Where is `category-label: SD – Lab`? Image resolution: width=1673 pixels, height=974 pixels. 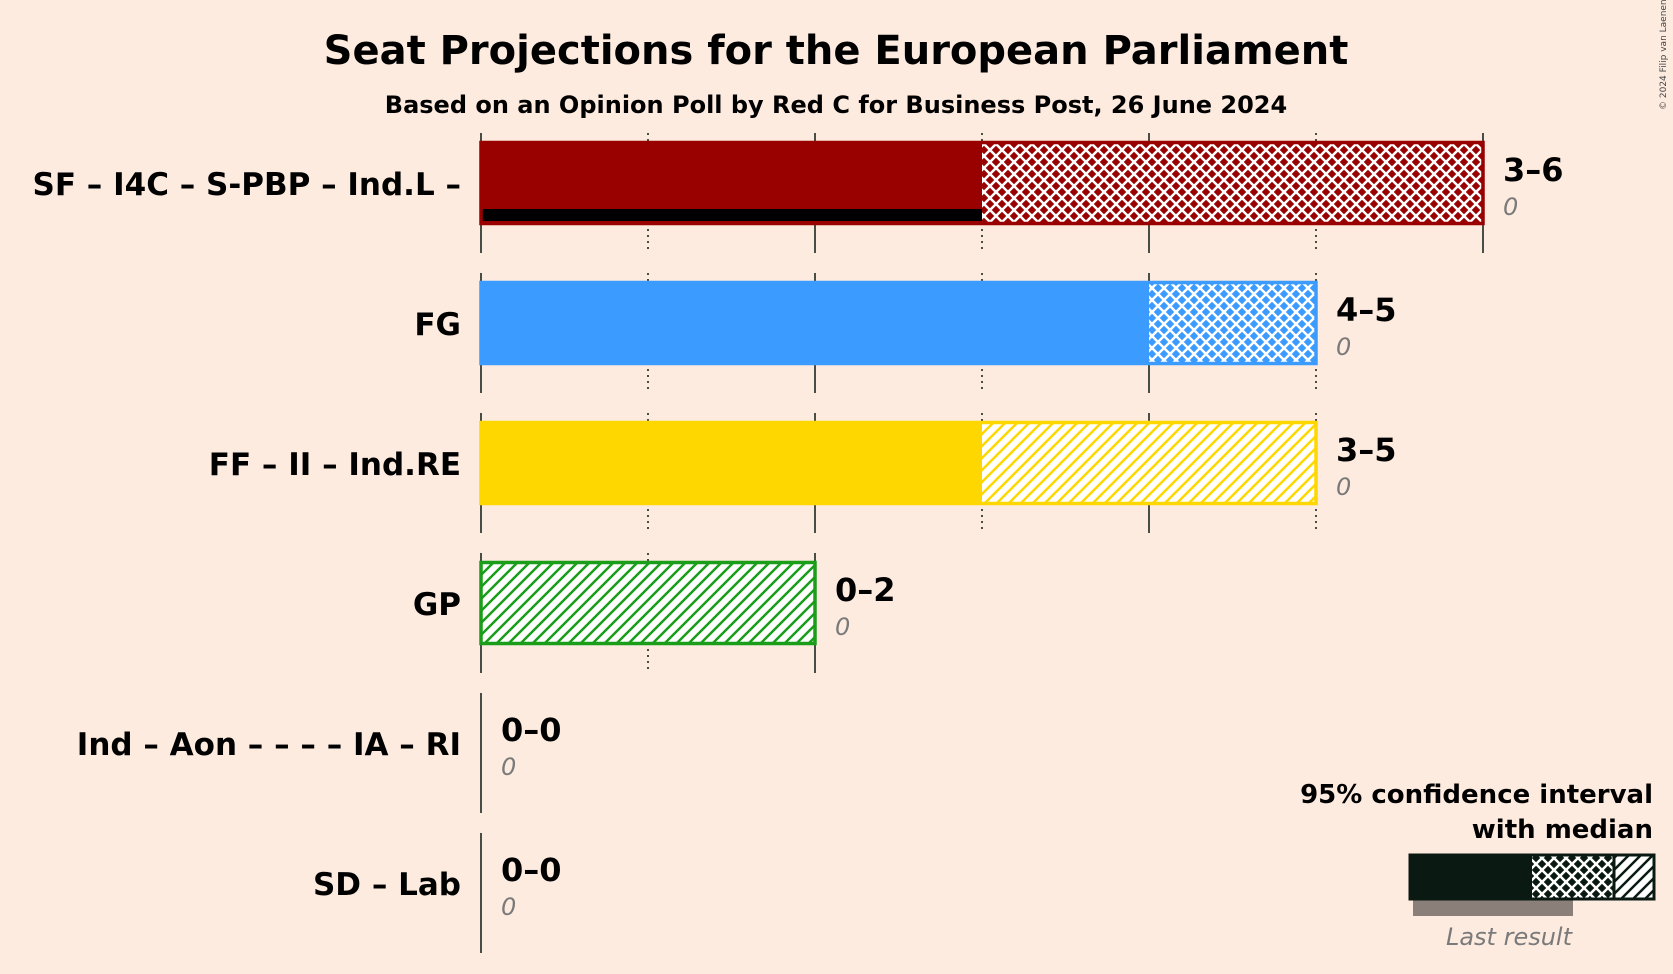
category-label: SD – Lab is located at coordinates (387, 885).